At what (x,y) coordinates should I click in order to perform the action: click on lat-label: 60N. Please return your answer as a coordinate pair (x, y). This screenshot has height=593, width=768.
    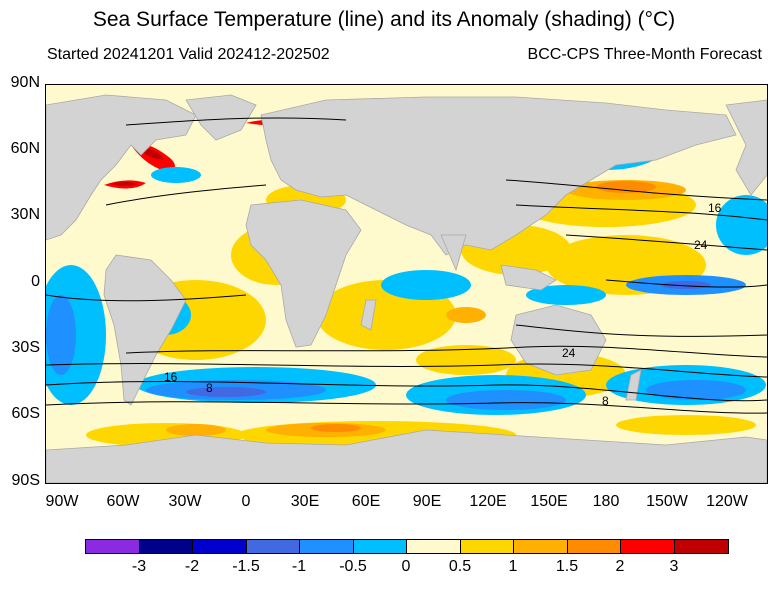
    Looking at the image, I should click on (25, 148).